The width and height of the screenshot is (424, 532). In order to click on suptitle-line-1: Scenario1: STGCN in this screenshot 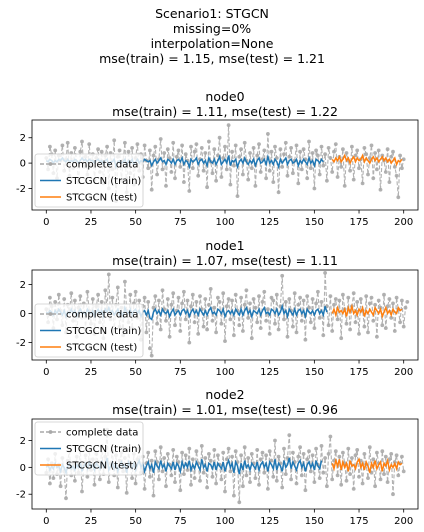, I will do `click(212, 13)`.